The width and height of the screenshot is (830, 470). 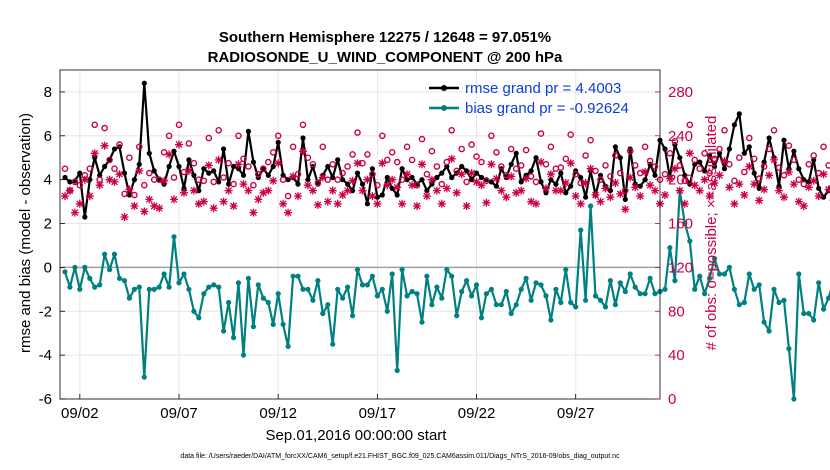 I want to click on y-tick-label: -2, so click(x=45, y=311).